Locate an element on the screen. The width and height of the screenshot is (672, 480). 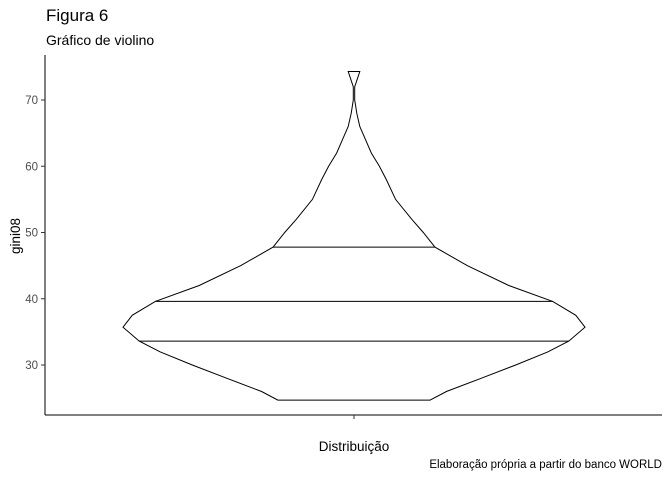
y-tick-label: 70 is located at coordinates (31, 101).